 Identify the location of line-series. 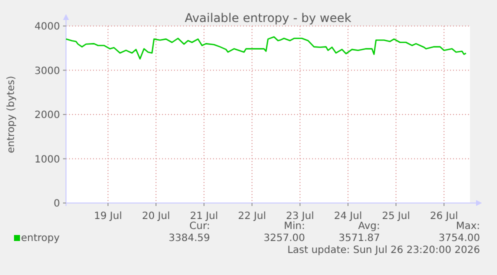
(266, 48).